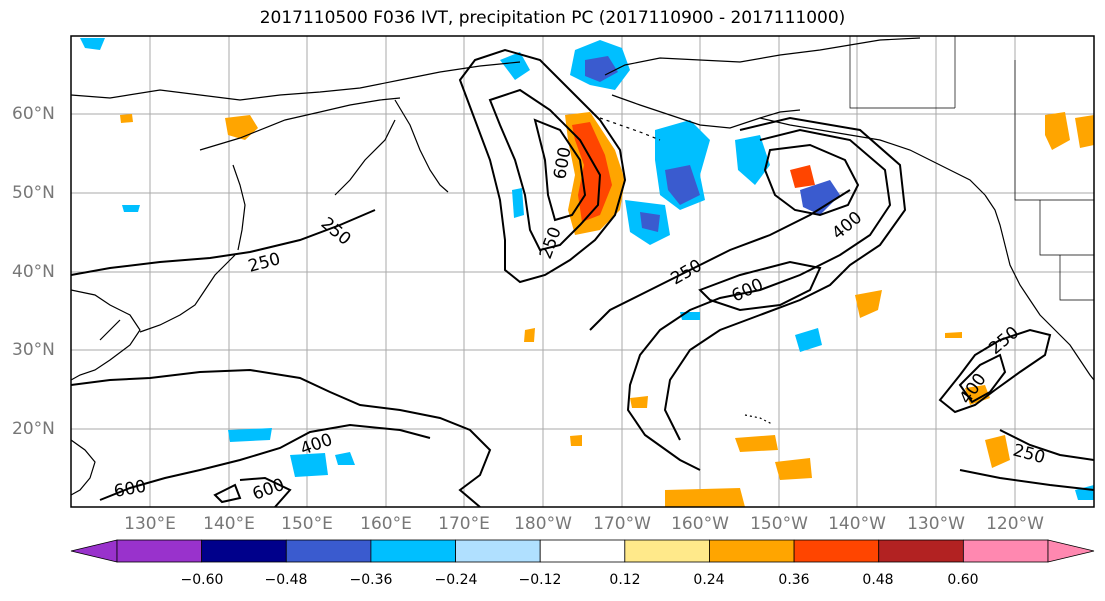 The height and width of the screenshot is (601, 1105). I want to click on colorbar-tick: 0.36, so click(794, 580).